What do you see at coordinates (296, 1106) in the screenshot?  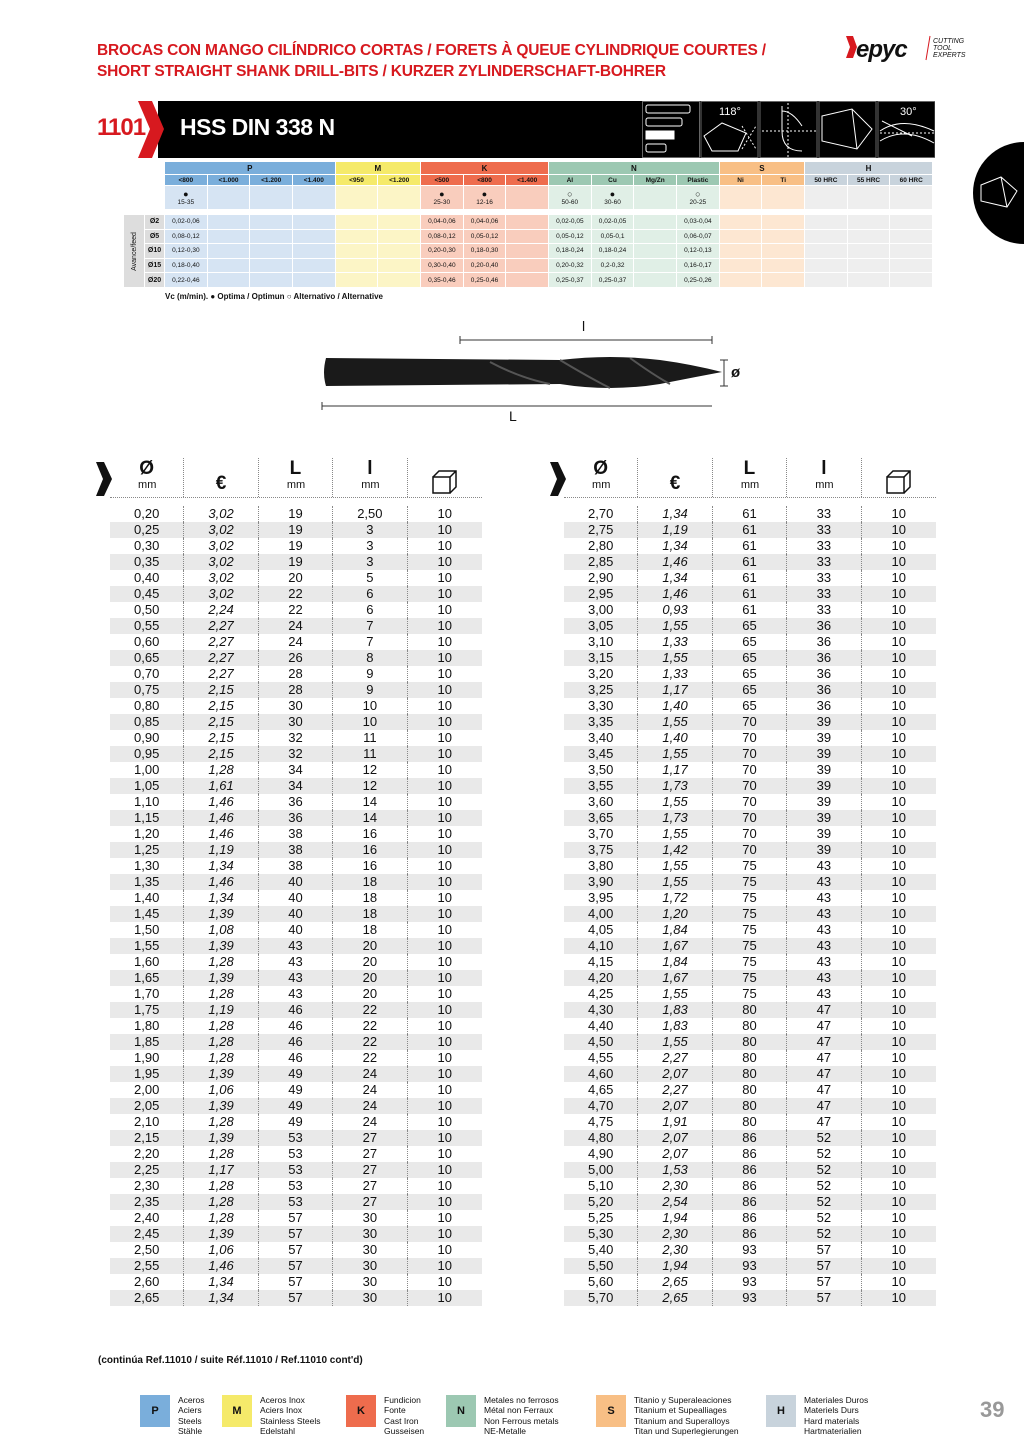 I see `total-length: 49` at bounding box center [296, 1106].